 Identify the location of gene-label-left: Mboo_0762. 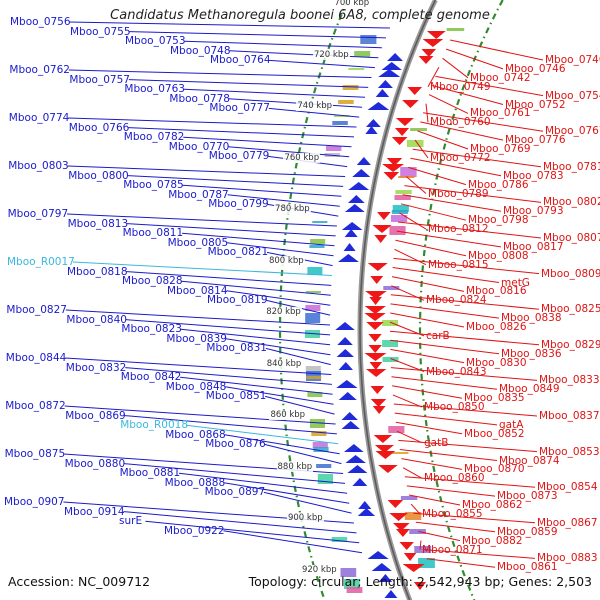
(39, 70).